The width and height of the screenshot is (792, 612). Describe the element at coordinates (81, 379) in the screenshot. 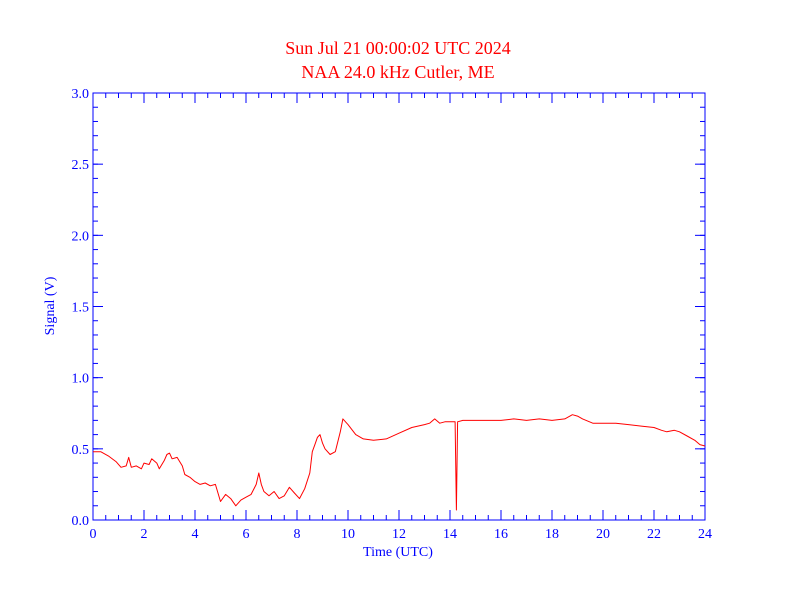

I see `y-tick-label: 1.0` at that location.